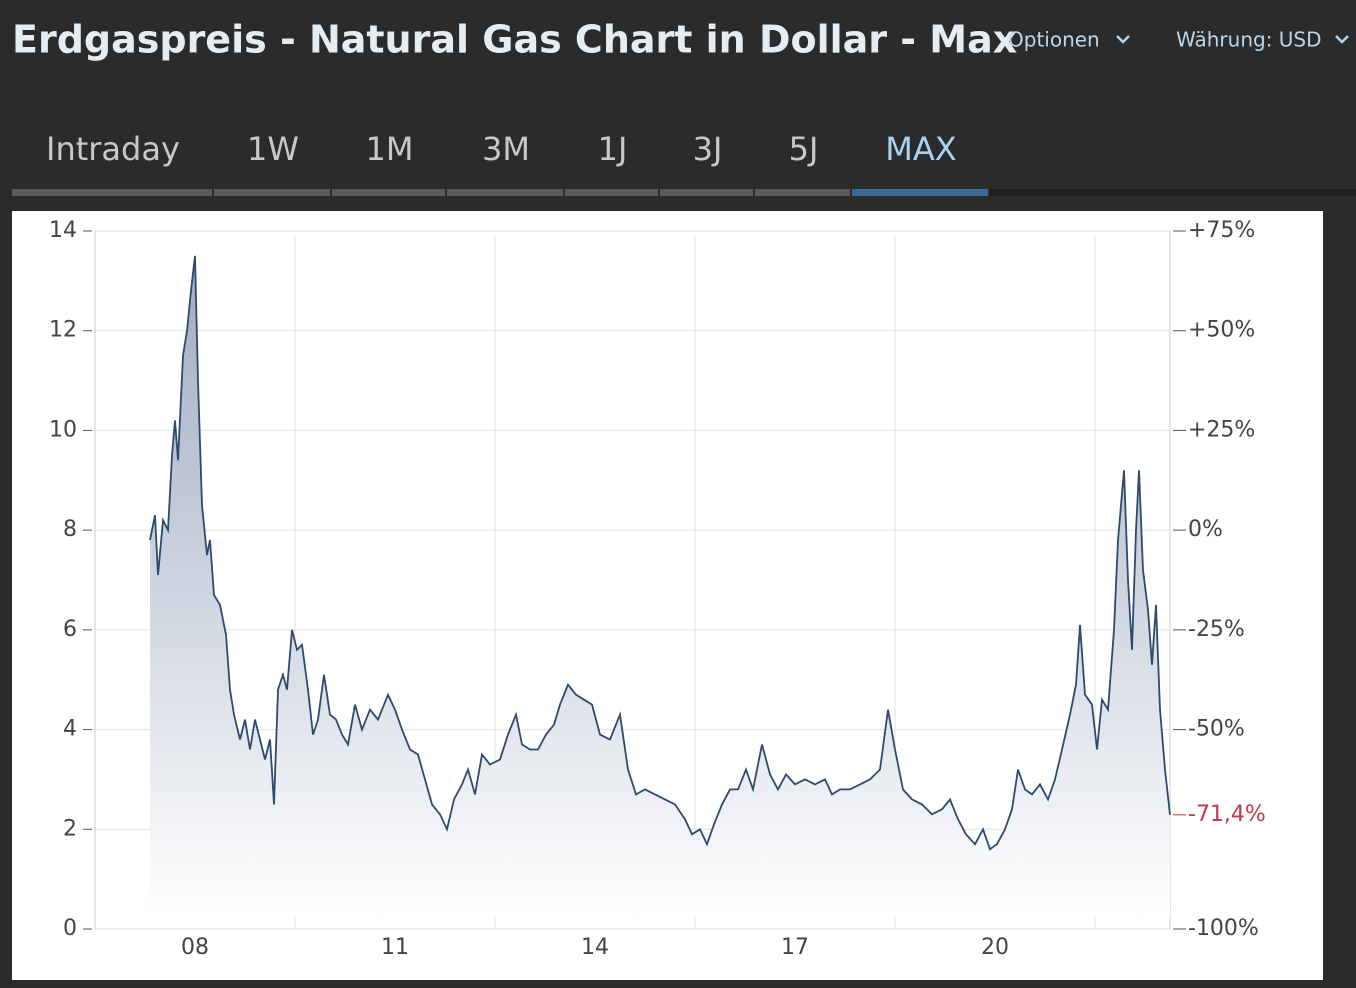 The height and width of the screenshot is (988, 1356). What do you see at coordinates (395, 947) in the screenshot?
I see `x-tick-label: 11` at bounding box center [395, 947].